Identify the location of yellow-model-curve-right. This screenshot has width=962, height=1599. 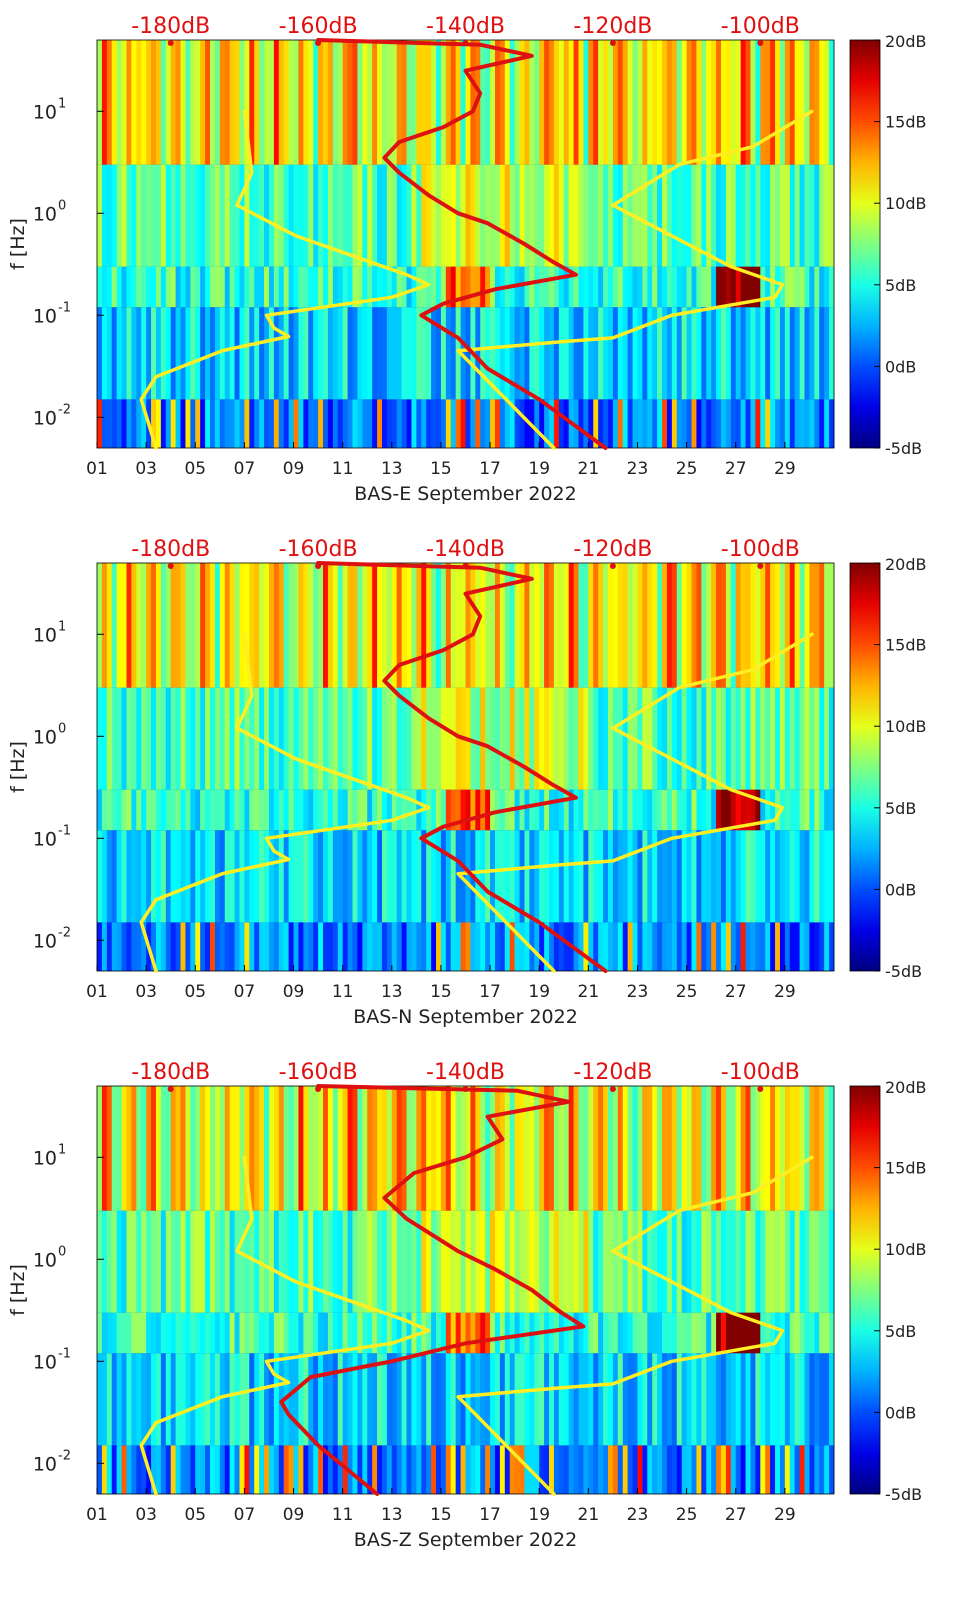
(635, 802).